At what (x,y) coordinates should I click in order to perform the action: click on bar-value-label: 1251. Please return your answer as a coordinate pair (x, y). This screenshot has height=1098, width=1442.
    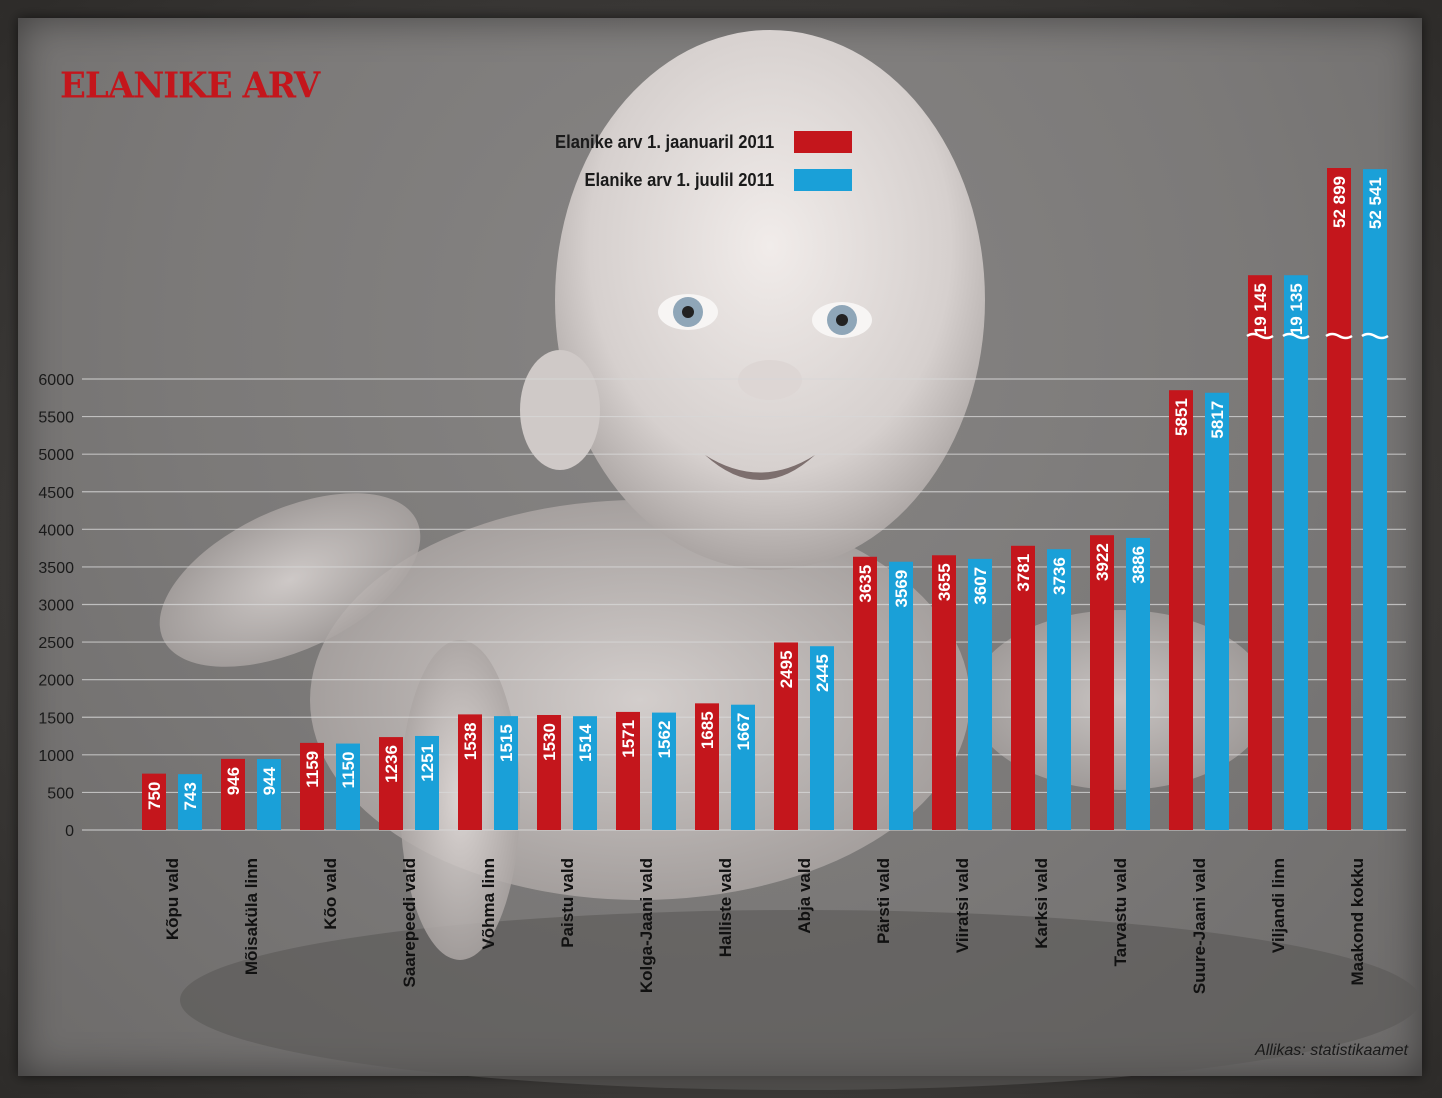
    Looking at the image, I should click on (427, 763).